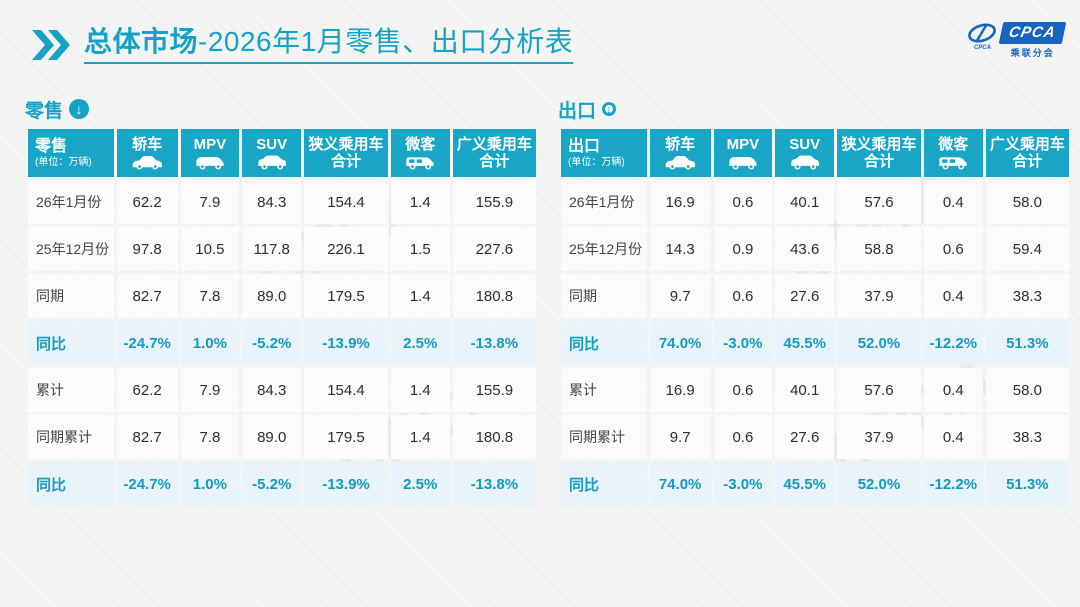 This screenshot has width=1080, height=607. I want to click on suv-icon, so click(272, 162).